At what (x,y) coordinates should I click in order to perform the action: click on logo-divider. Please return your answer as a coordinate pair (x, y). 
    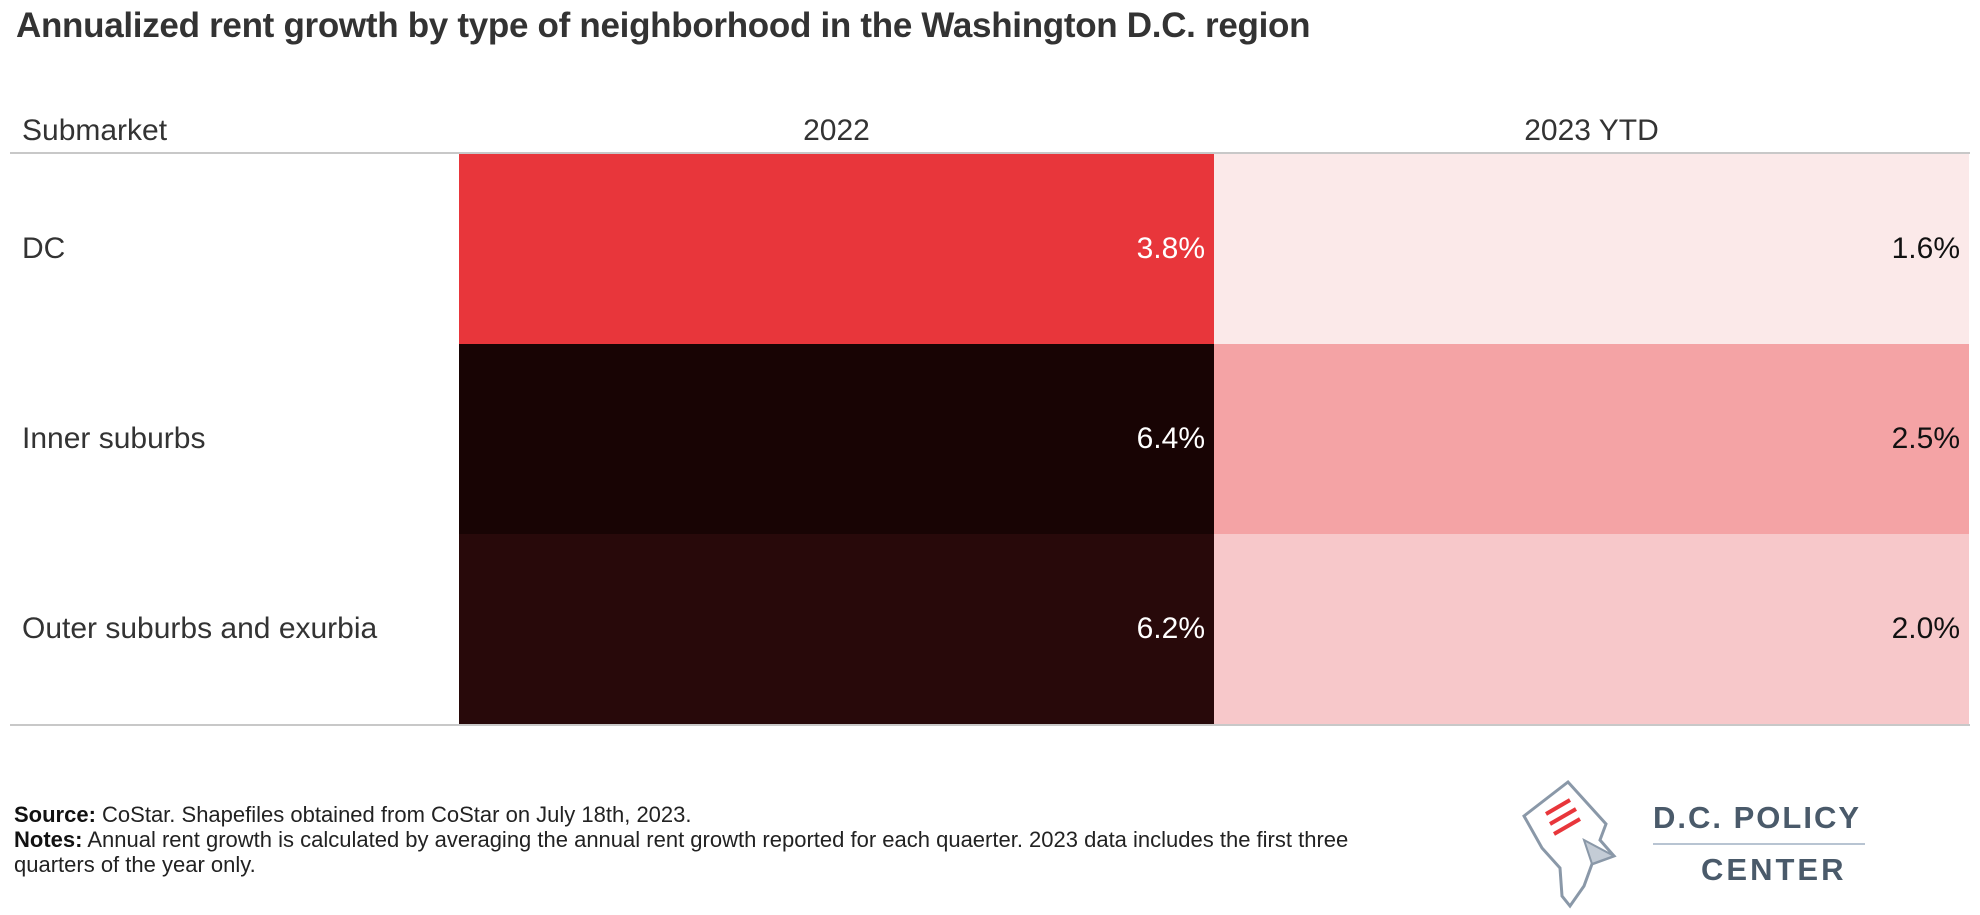
    Looking at the image, I should click on (1759, 844).